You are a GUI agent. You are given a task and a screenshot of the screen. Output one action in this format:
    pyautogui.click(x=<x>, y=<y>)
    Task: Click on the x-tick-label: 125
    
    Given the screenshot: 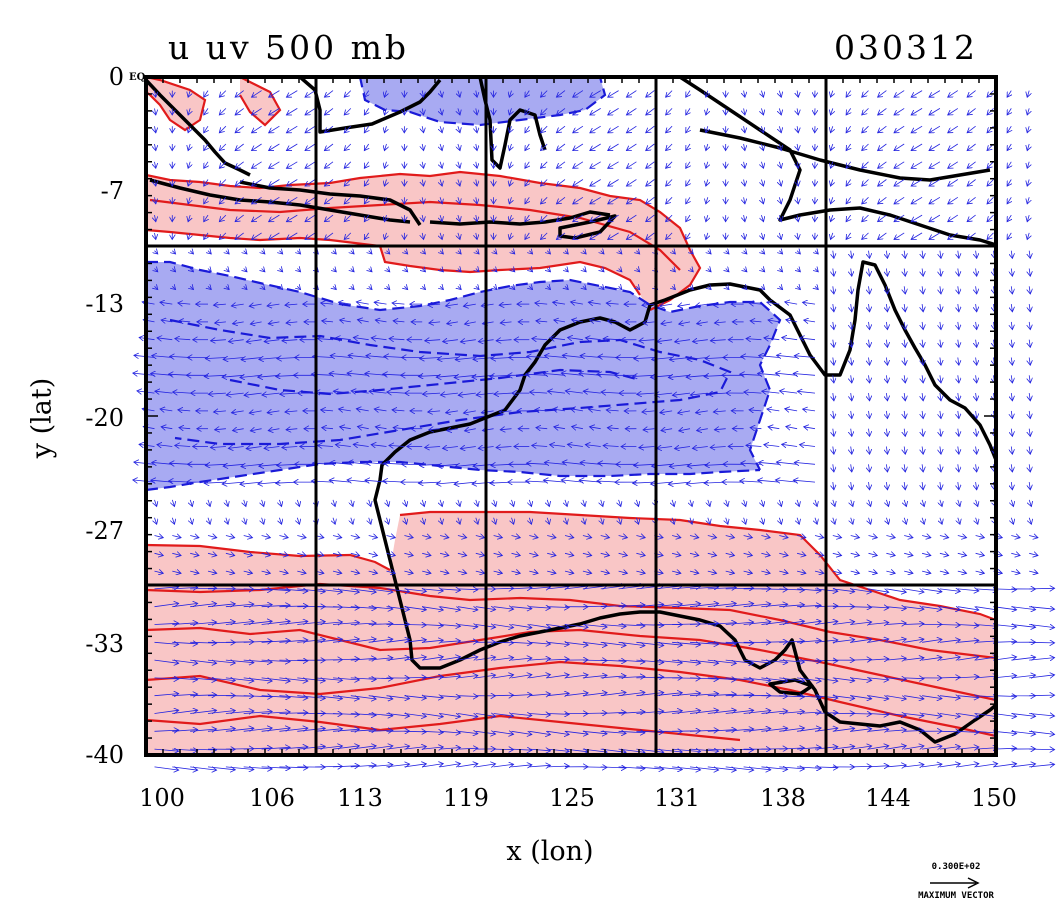 What is the action you would take?
    pyautogui.click(x=572, y=798)
    